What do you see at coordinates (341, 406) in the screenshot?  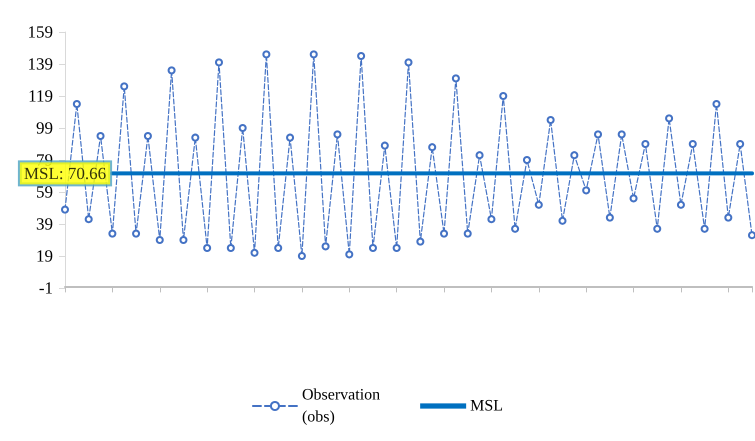 I see `legend-label: Observation (obs)` at bounding box center [341, 406].